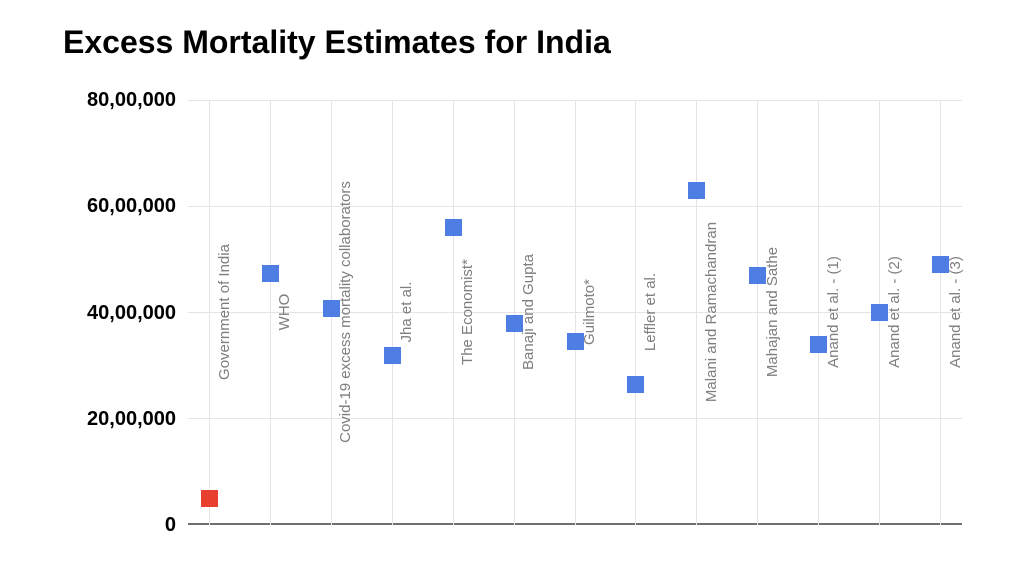 This screenshot has height=575, width=1024. Describe the element at coordinates (170, 525) in the screenshot. I see `y-tick-label: 0` at that location.